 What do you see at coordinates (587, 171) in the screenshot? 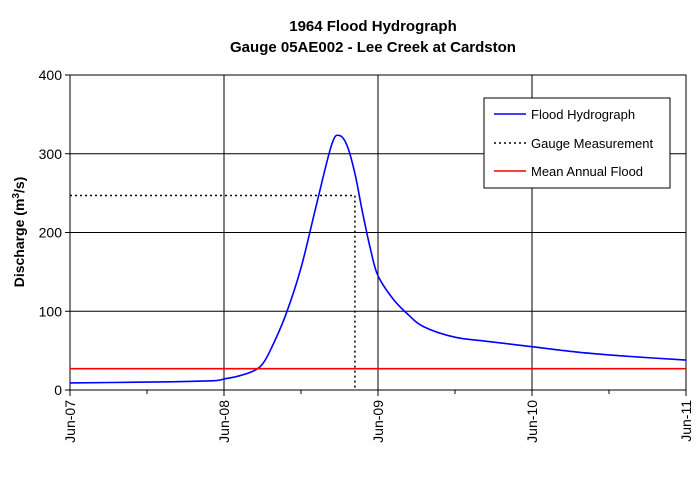
I see `legend-label-mean-annual-flood: Mean Annual Flood` at bounding box center [587, 171].